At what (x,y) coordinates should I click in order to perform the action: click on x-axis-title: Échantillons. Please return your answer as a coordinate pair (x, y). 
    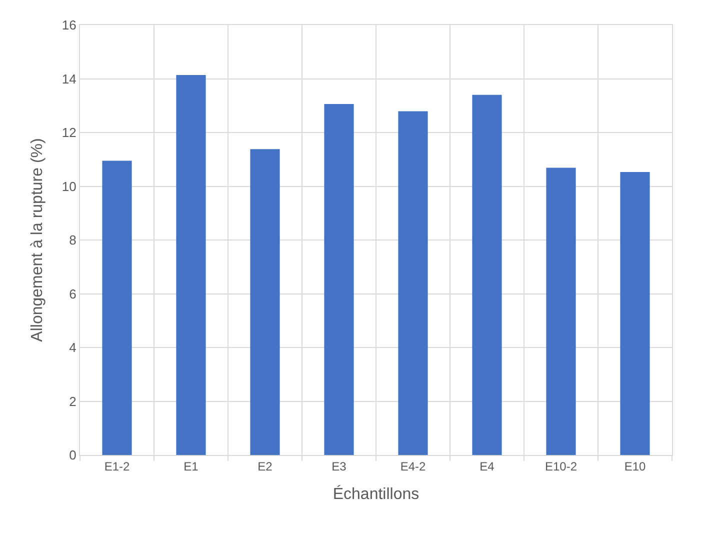
    Looking at the image, I should click on (376, 494).